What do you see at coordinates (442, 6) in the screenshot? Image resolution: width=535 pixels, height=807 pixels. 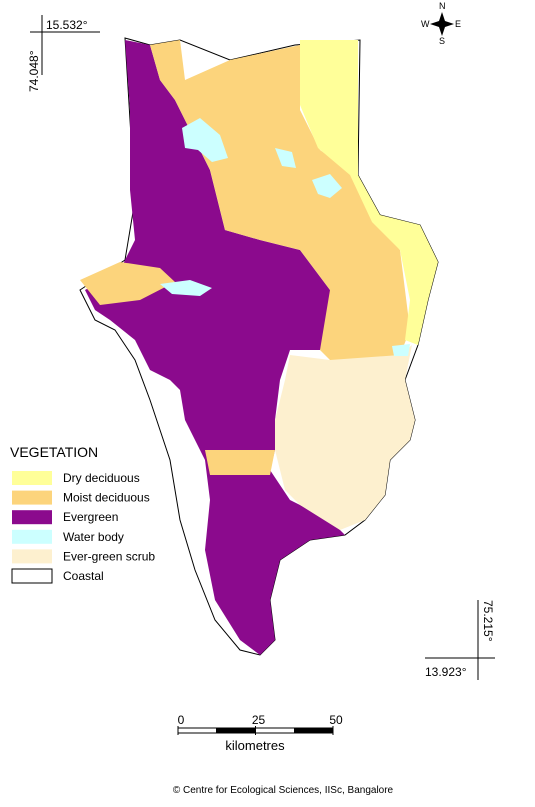 I see `compass-n: N` at bounding box center [442, 6].